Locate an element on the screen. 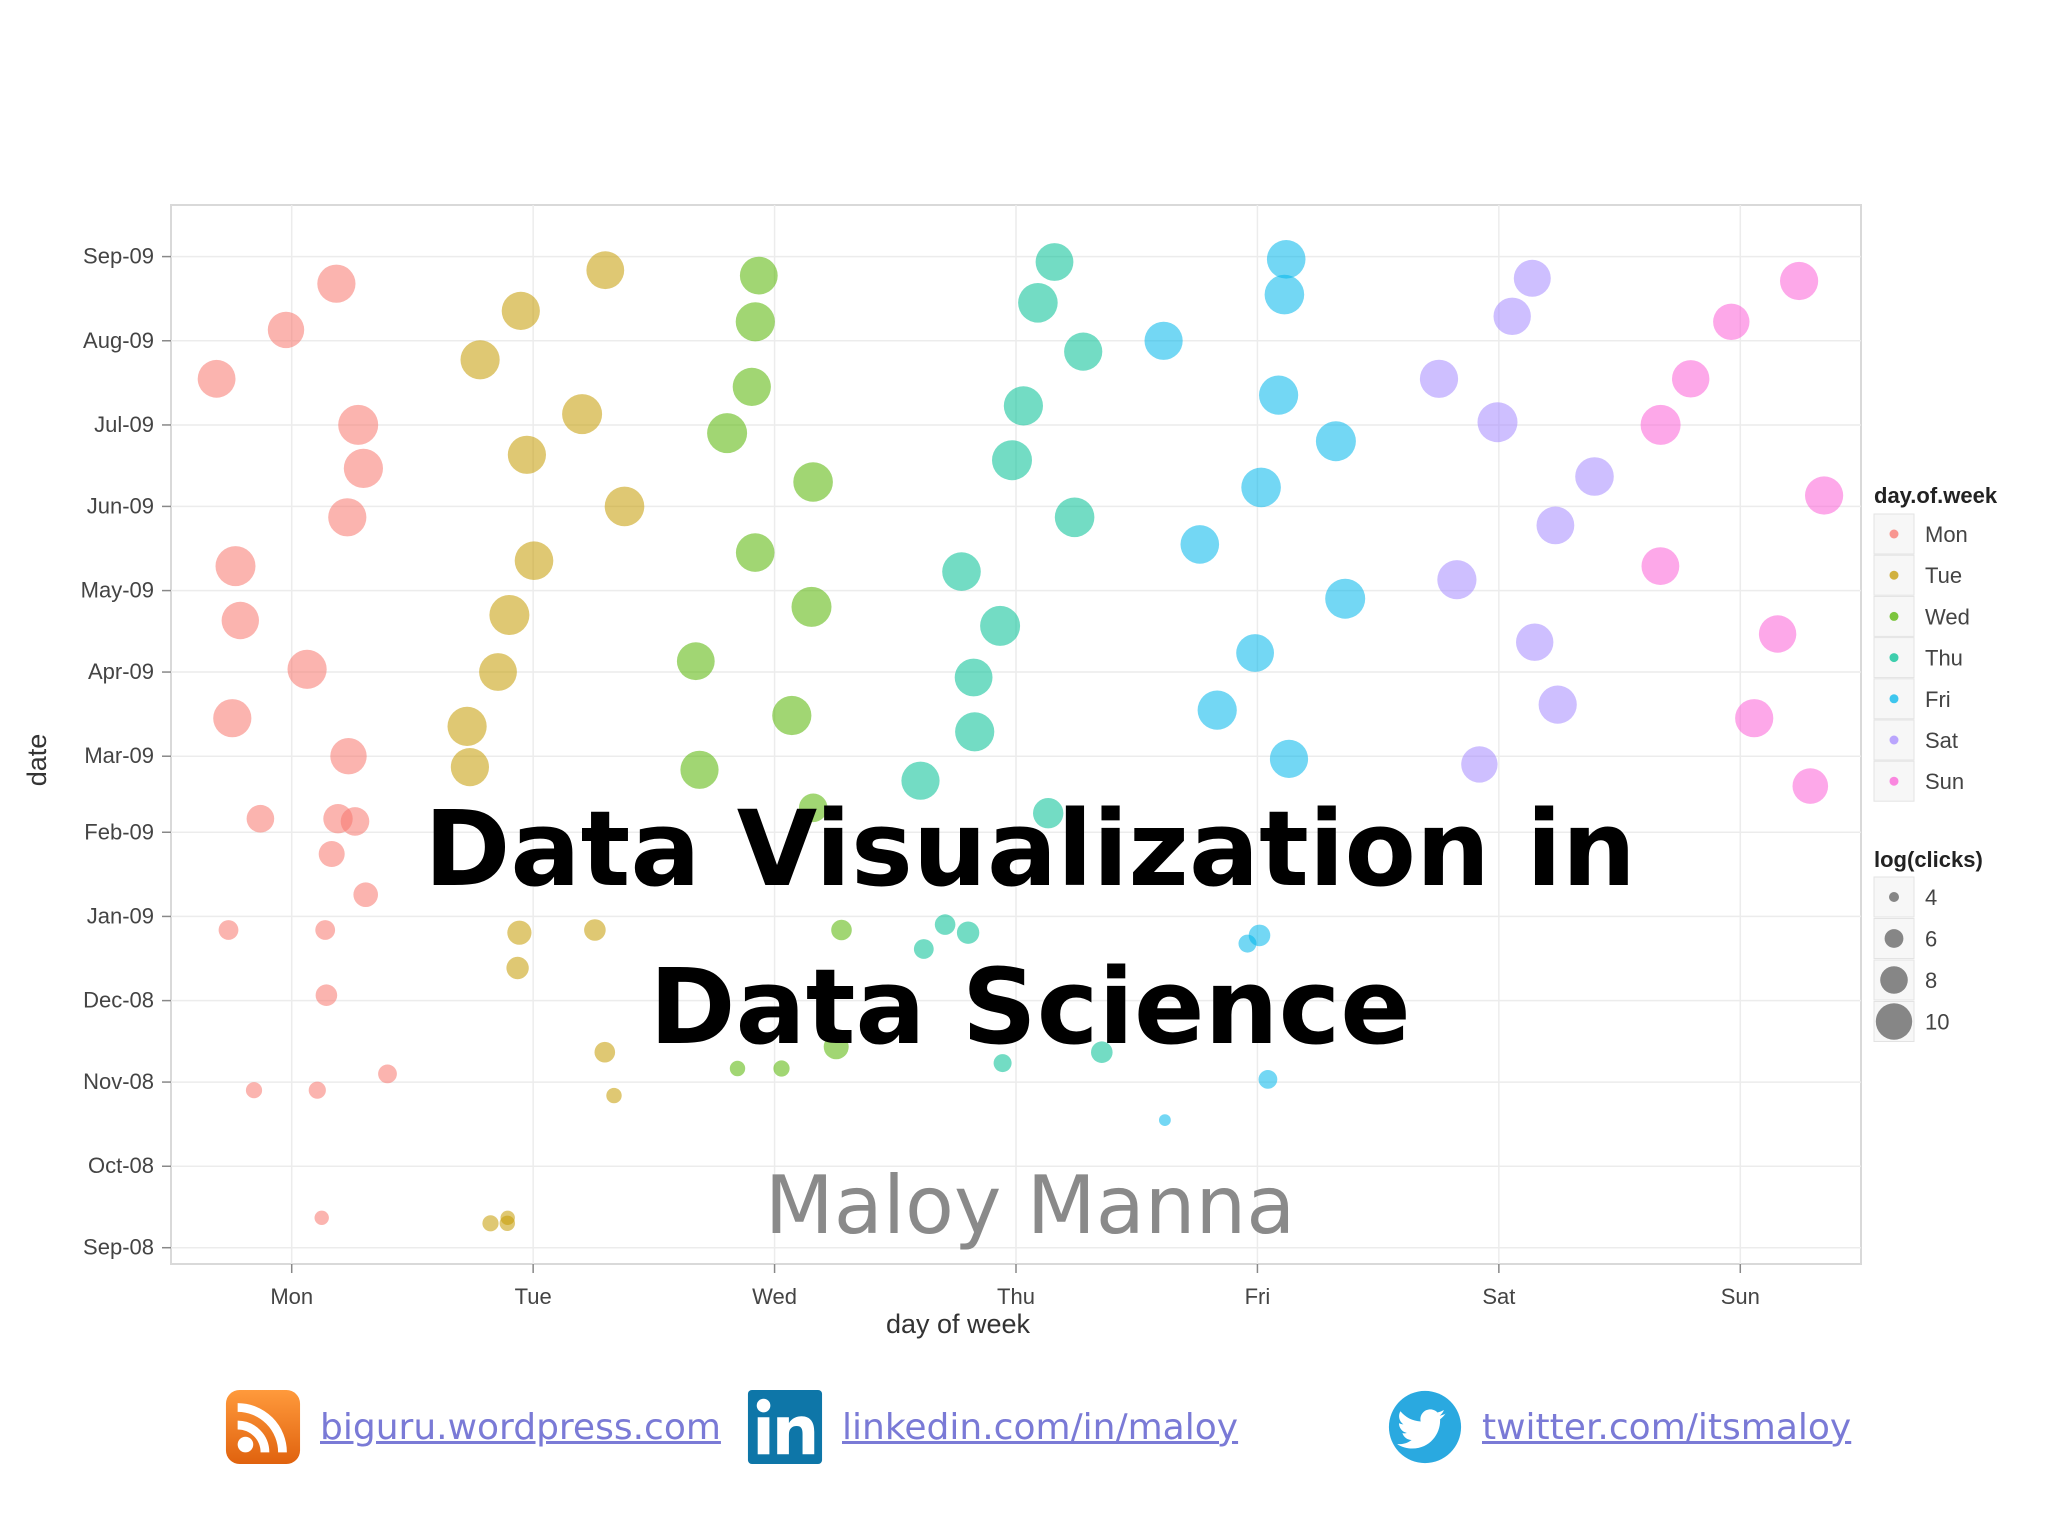 This screenshot has height=1536, width=2048. x-axis-ticks: Mon Tue Wed Thu Fri Sat Sun is located at coordinates (1015, 1286).